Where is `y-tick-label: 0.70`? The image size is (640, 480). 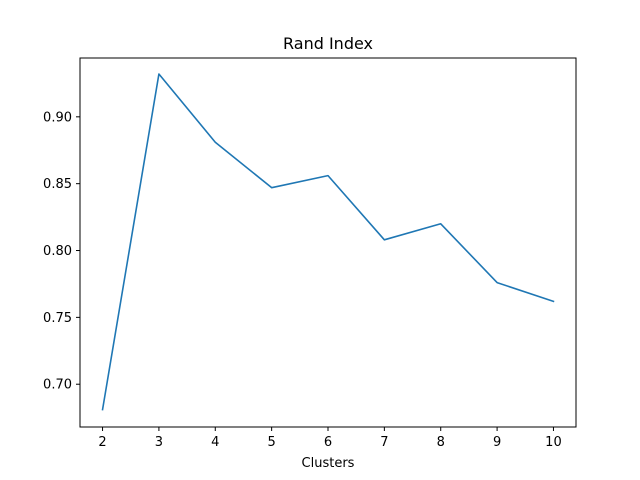 y-tick-label: 0.70 is located at coordinates (57, 385).